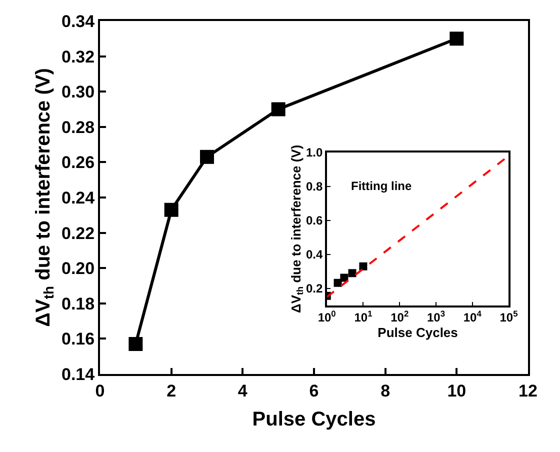 The width and height of the screenshot is (560, 452). I want to click on x-tick-label: 2, so click(171, 390).